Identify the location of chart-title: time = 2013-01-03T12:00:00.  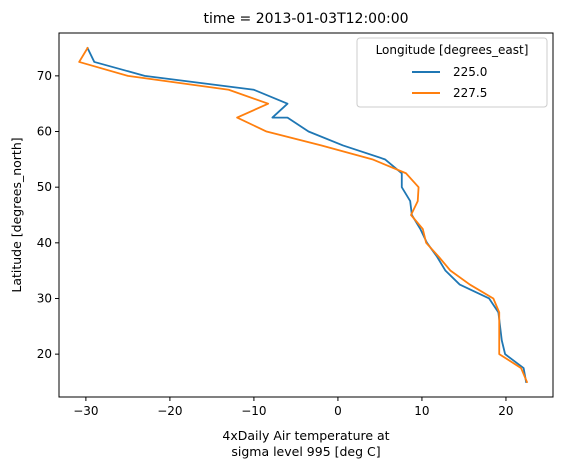
(305, 19).